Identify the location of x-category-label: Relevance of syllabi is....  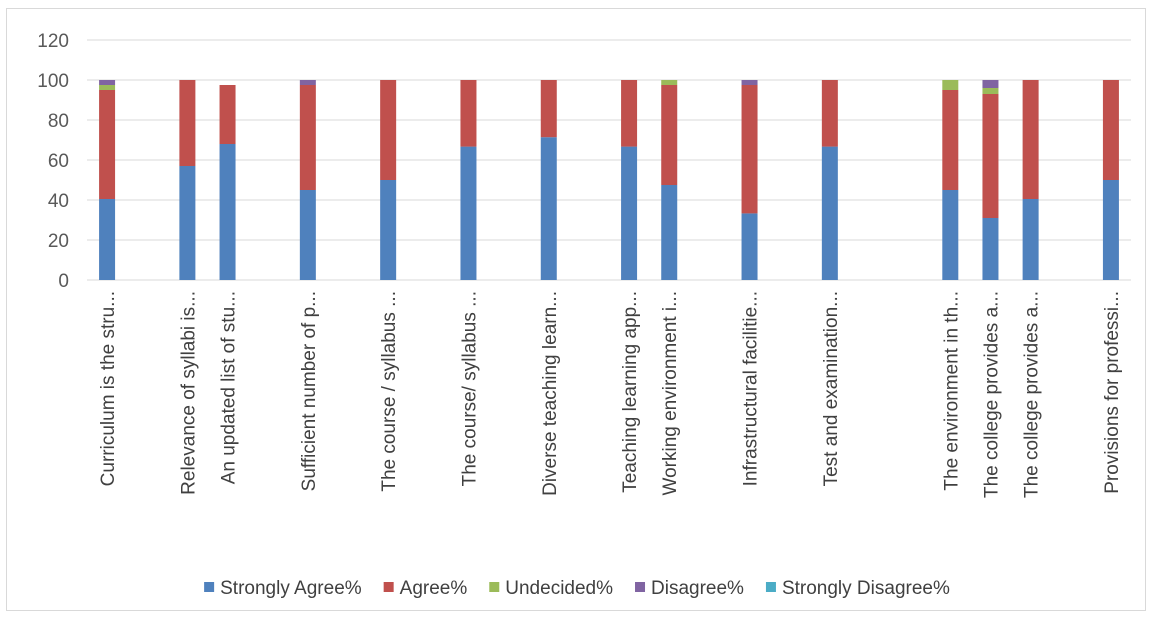
(188, 393).